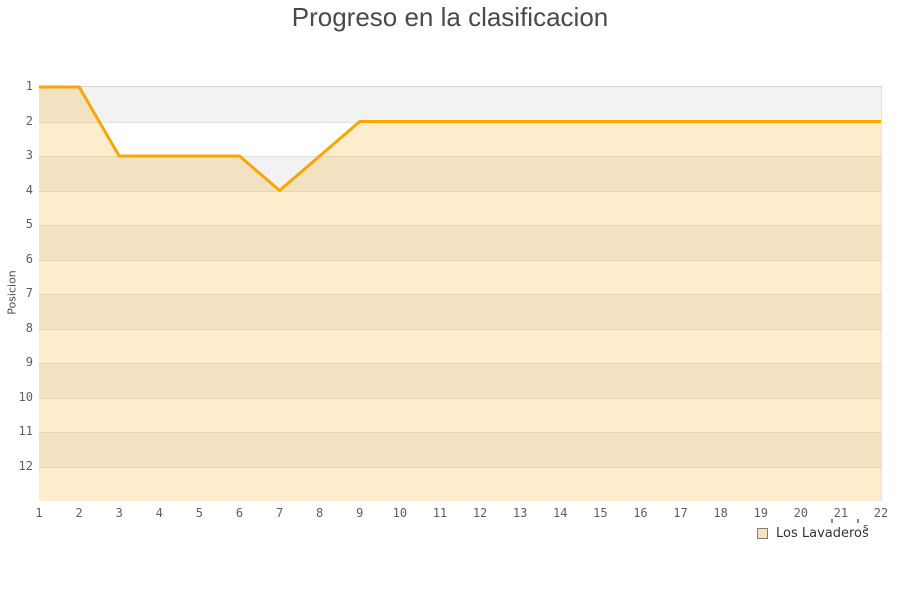 The width and height of the screenshot is (900, 600). What do you see at coordinates (520, 513) in the screenshot?
I see `x-tick-label: 13` at bounding box center [520, 513].